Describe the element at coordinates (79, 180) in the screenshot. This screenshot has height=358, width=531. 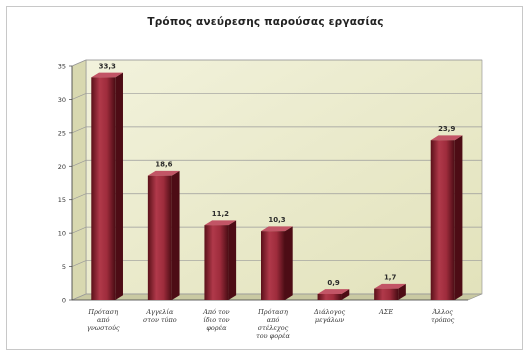
I see `plot-side-wall` at that location.